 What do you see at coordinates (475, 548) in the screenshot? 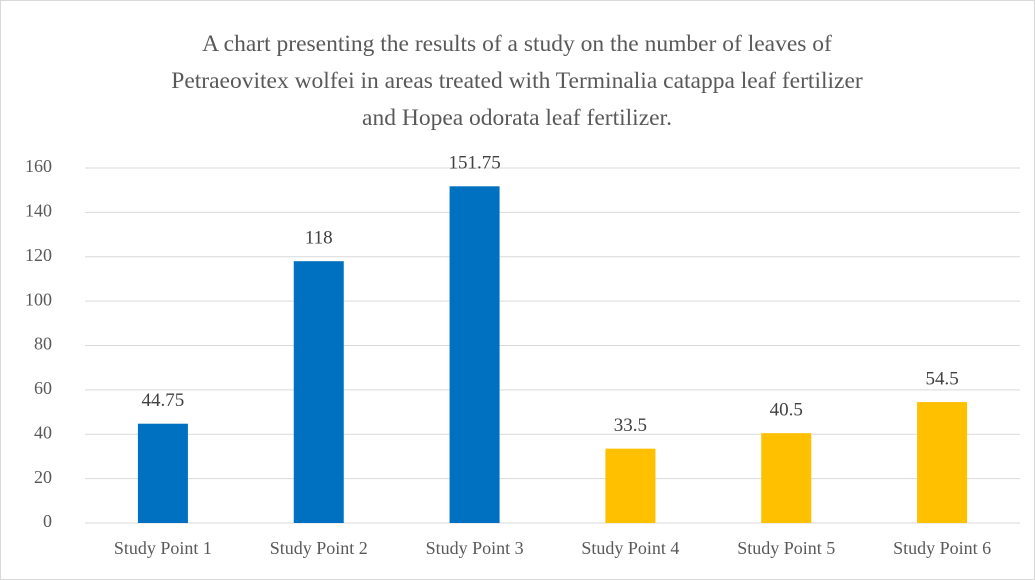
I see `x-tick-label: Study Point 3` at bounding box center [475, 548].